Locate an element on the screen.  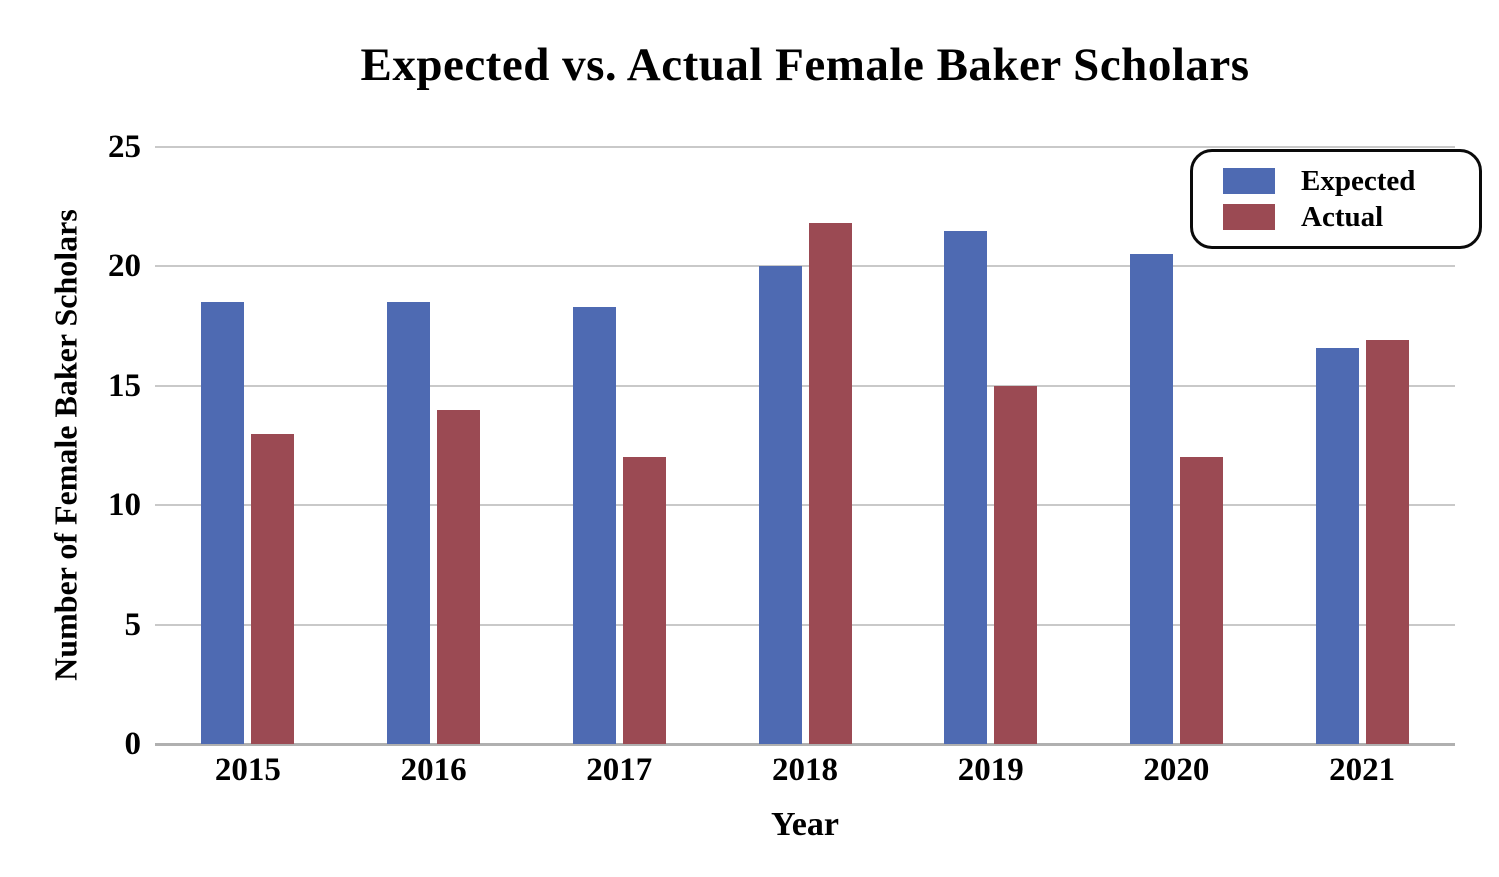
bar-actual-2018 is located at coordinates (830, 483).